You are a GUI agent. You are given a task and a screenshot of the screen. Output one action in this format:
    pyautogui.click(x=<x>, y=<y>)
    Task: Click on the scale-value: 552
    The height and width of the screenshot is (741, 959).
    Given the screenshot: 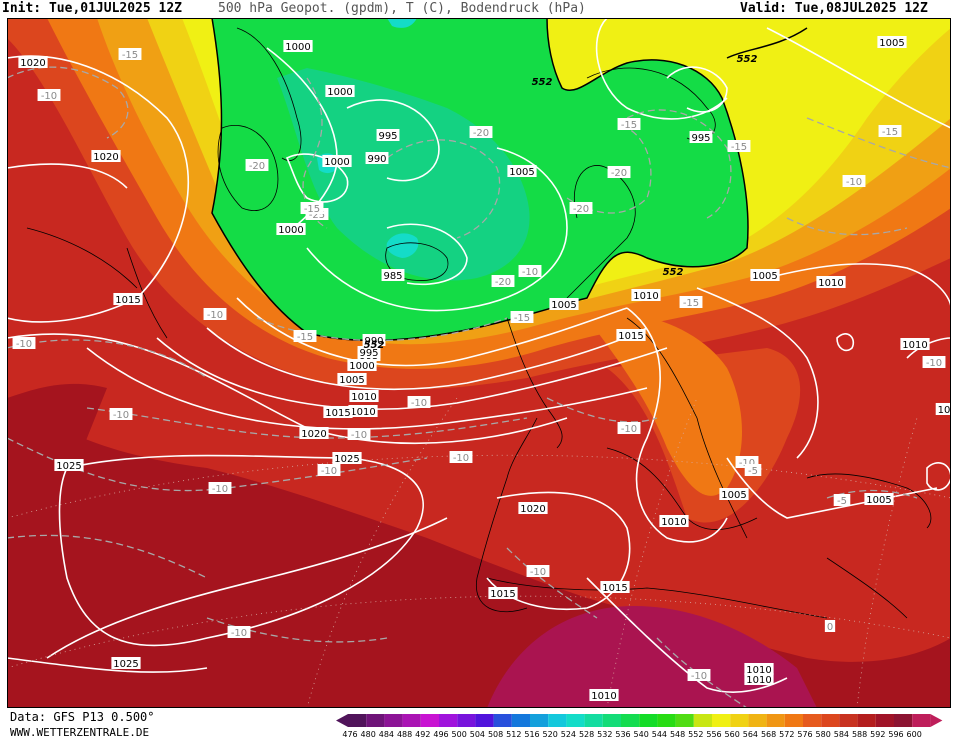 What is the action you would take?
    pyautogui.click(x=695, y=734)
    